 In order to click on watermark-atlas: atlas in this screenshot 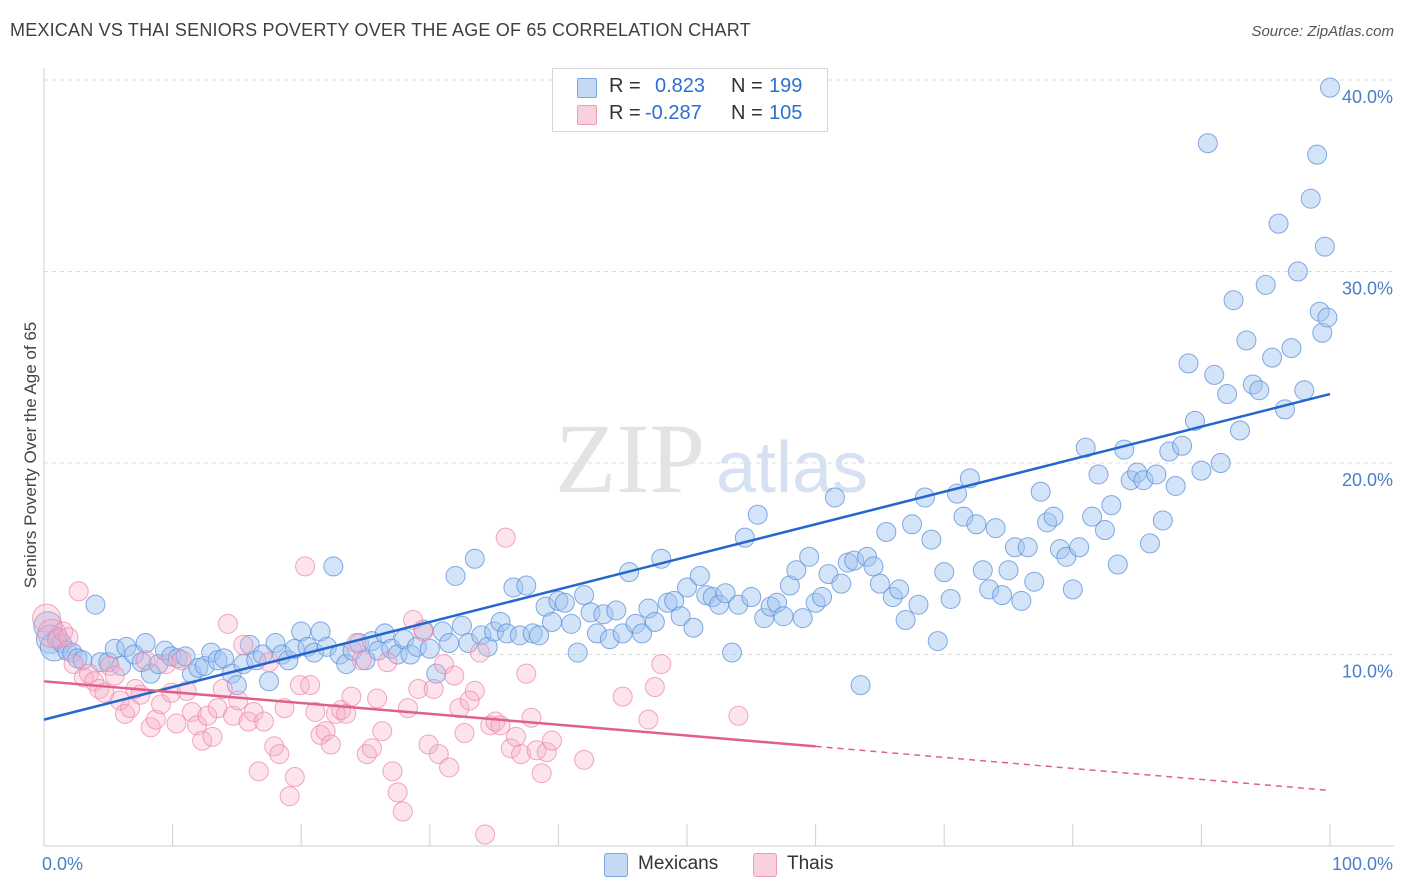, I will do `click(792, 468)`.